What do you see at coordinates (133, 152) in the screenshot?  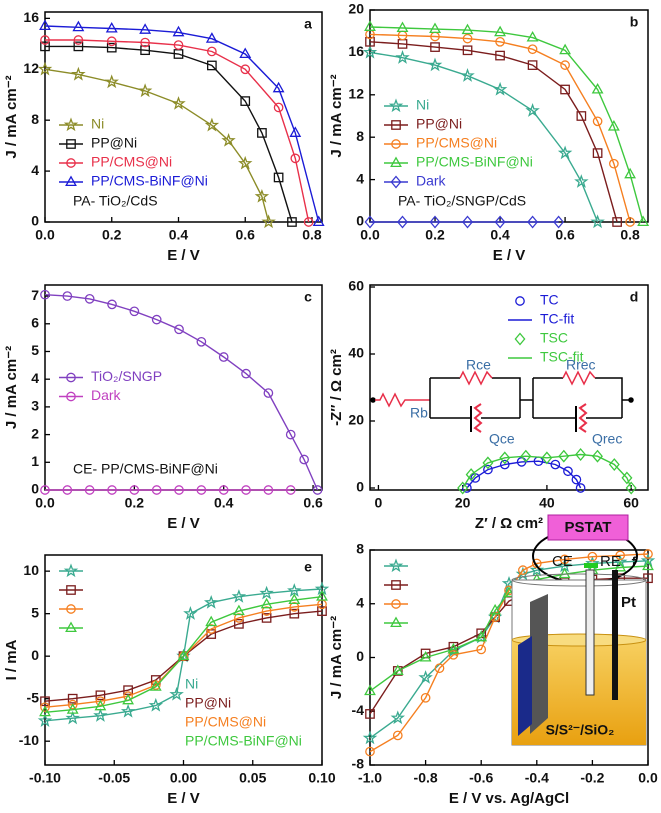 I see `legend: Ni PP@Ni PP/CMS@Ni PP/CMS-BiNF@Ni` at bounding box center [133, 152].